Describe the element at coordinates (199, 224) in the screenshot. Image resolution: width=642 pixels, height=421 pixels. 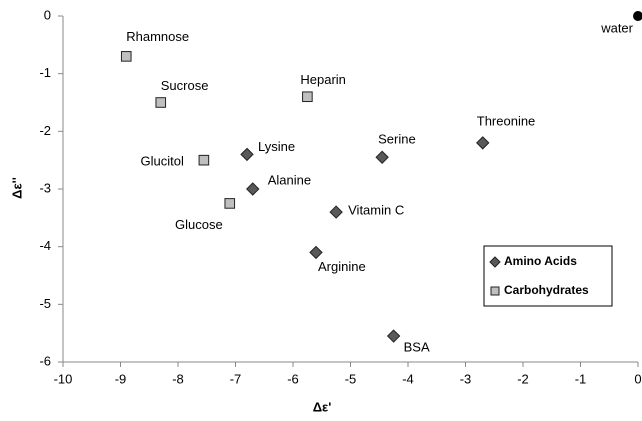
I see `point-label: Glucose` at that location.